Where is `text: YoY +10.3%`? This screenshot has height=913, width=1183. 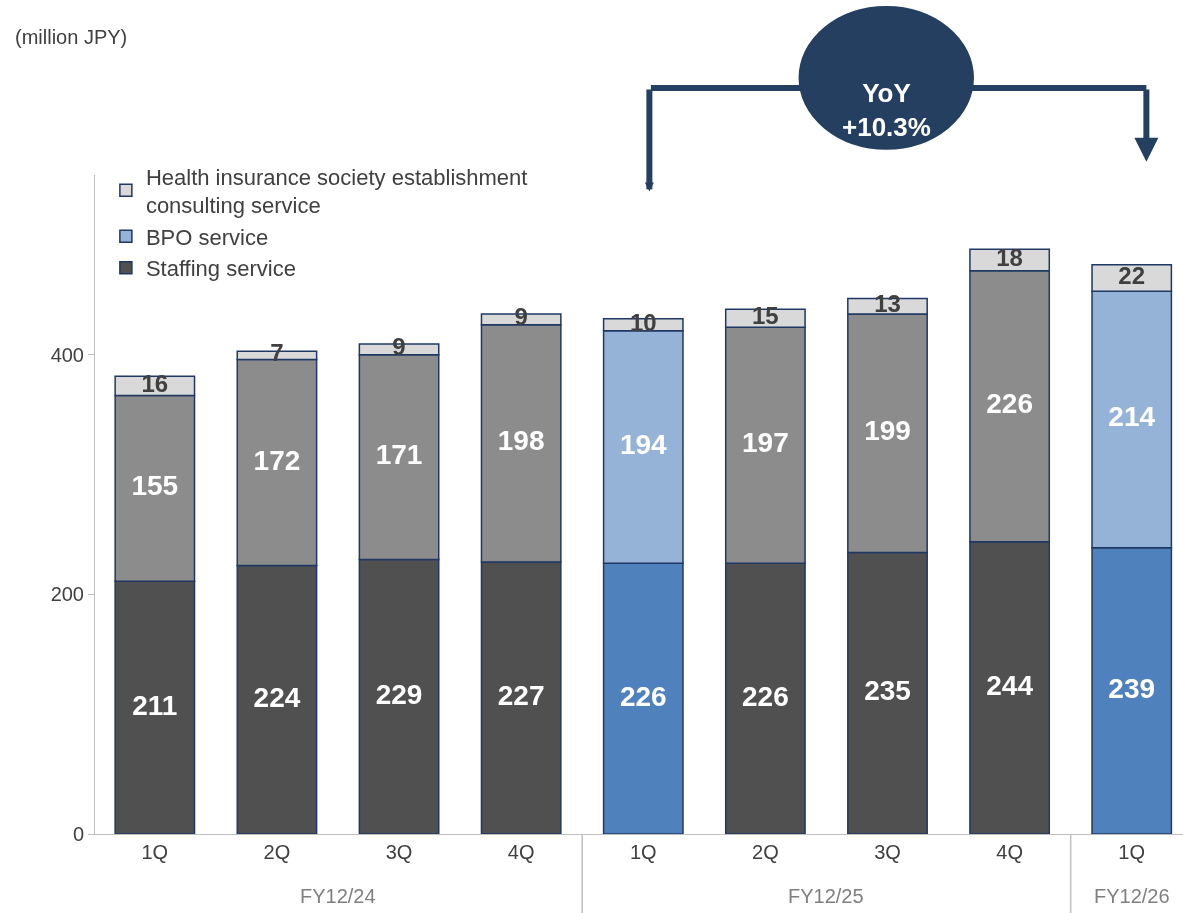 text: YoY +10.3% is located at coordinates (886, 110).